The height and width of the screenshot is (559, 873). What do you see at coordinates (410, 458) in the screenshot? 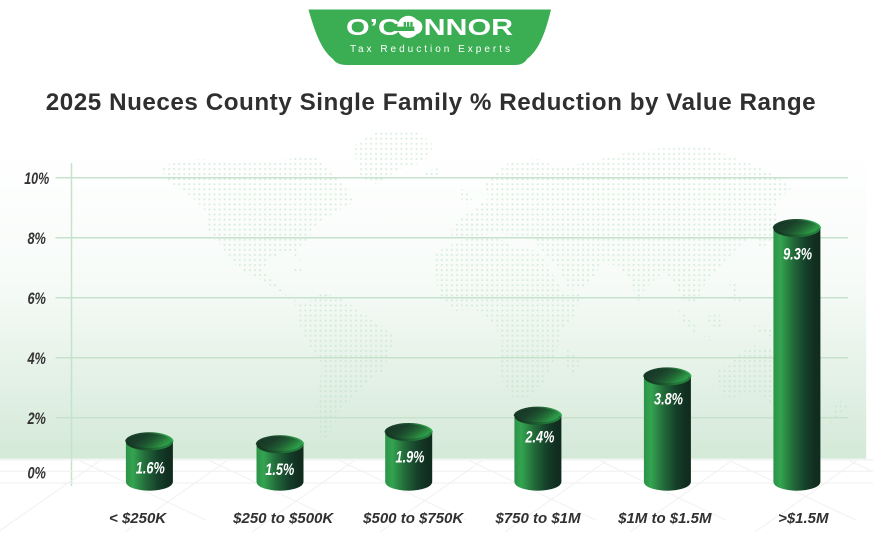
I see `svg-text: 1.9%` at bounding box center [410, 458].